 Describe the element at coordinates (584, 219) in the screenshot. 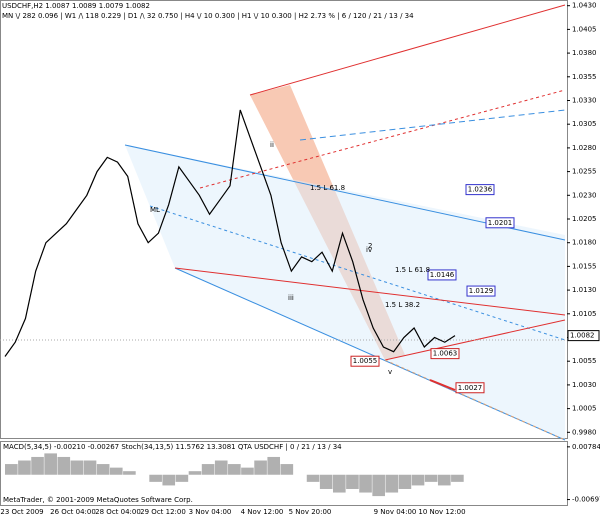

I see `y-tick-label: 1.0205` at that location.